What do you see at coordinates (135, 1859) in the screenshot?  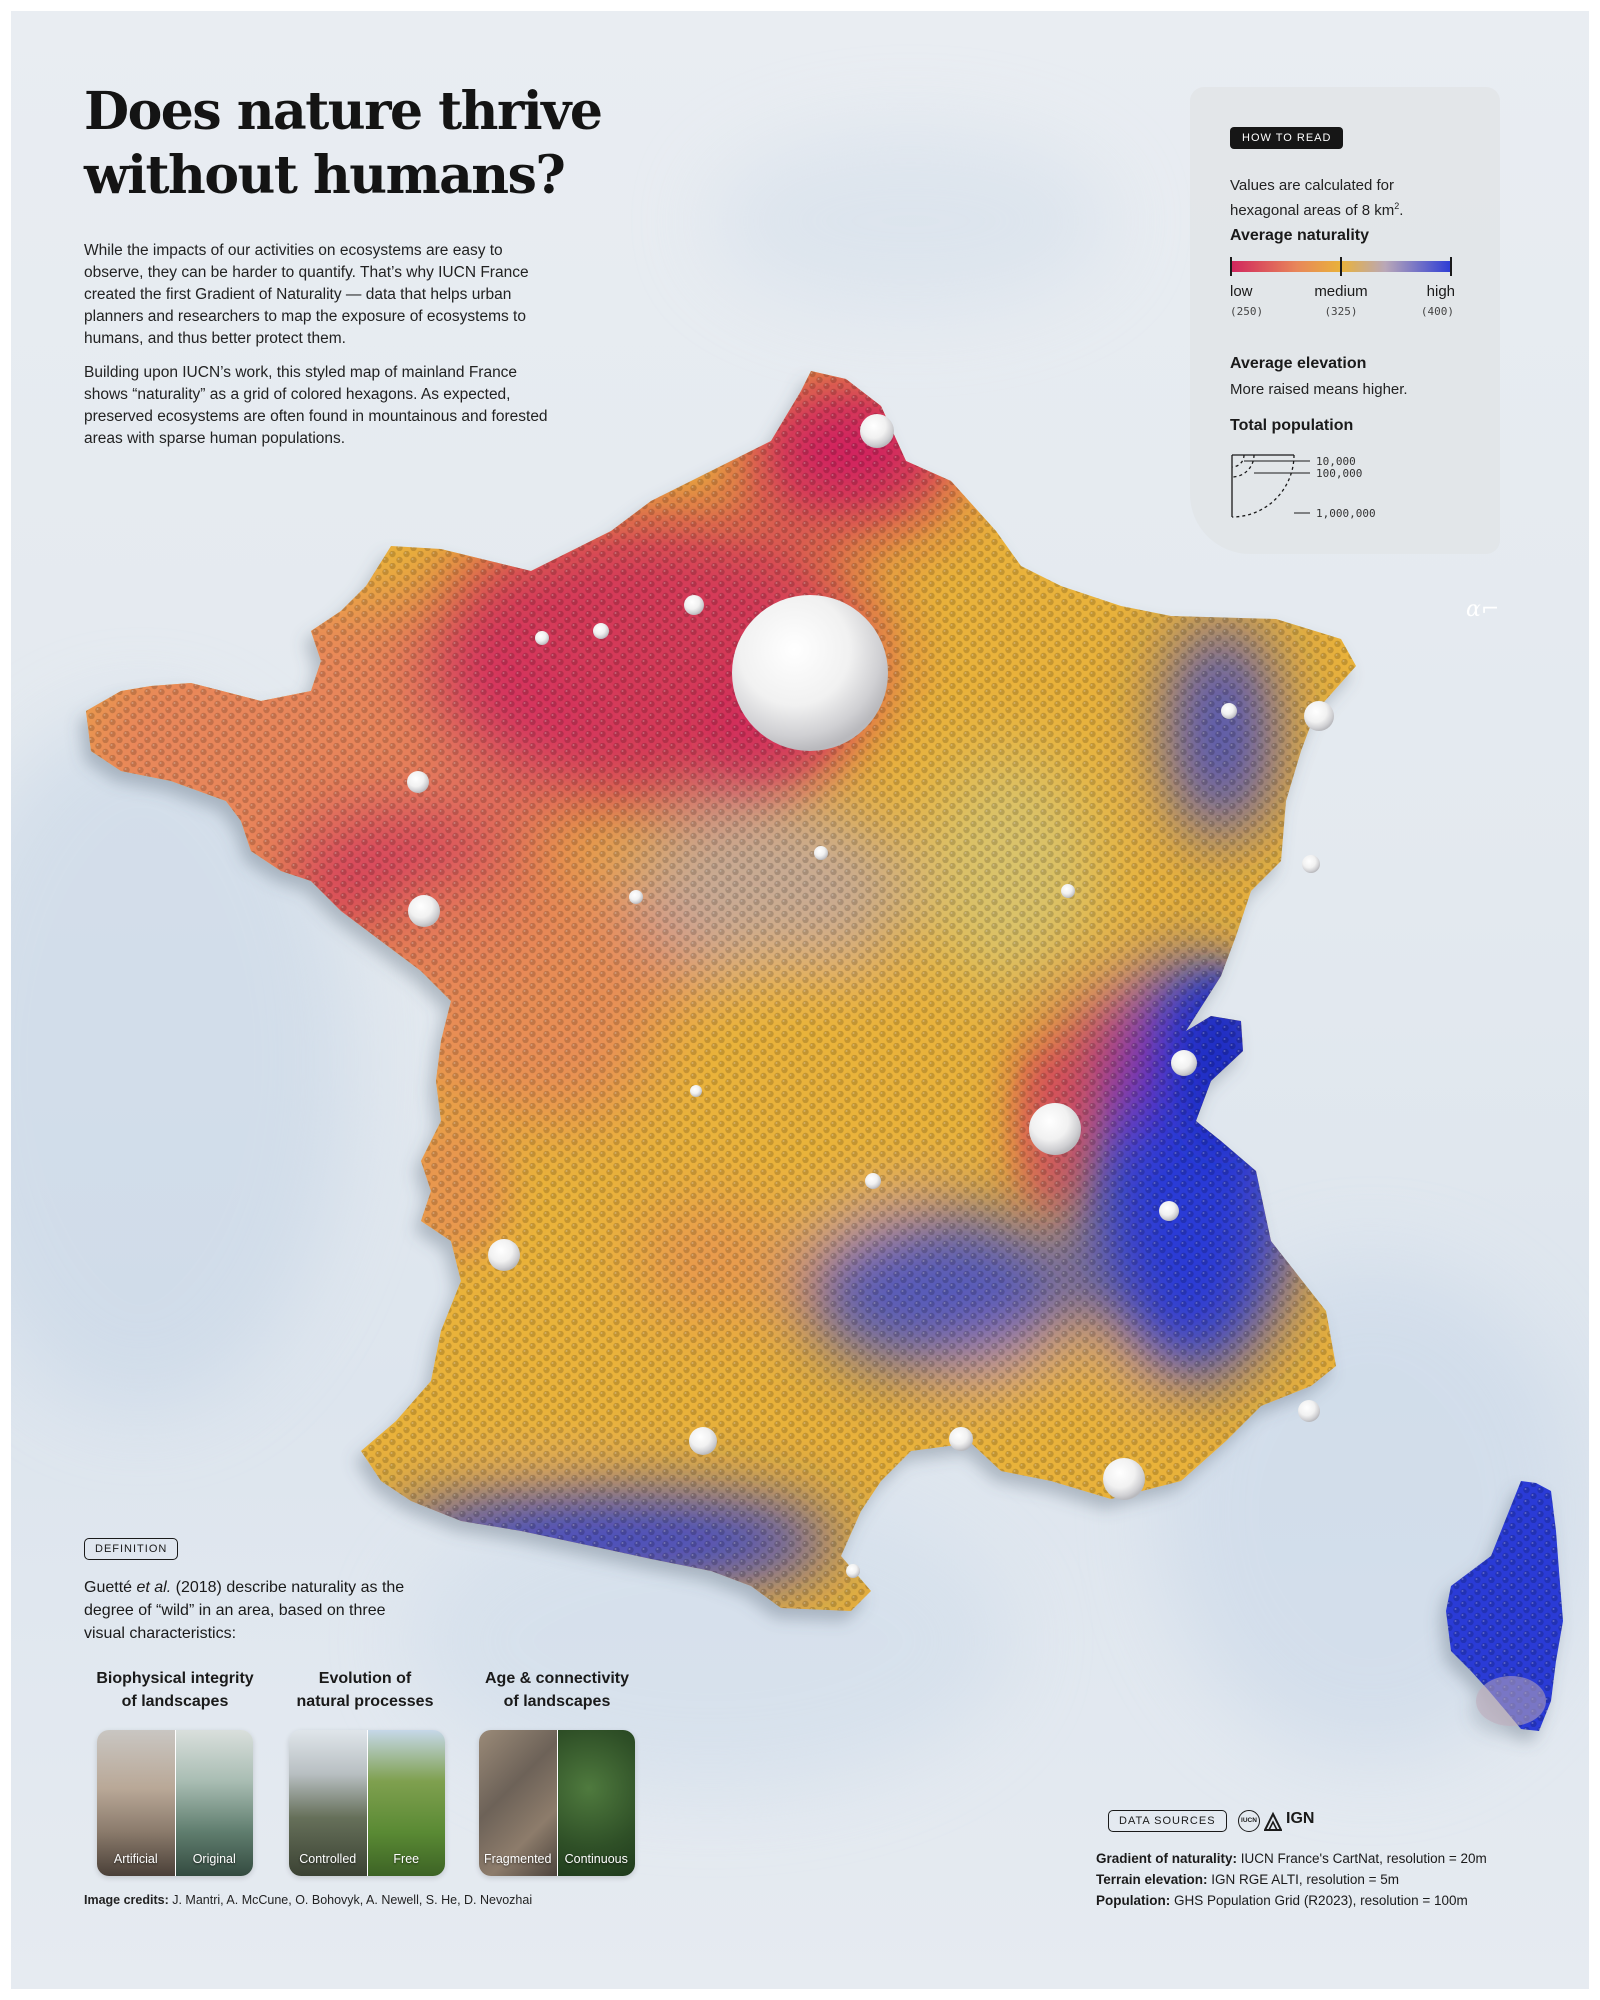 I see `photo-artificial-caption: Artificial` at bounding box center [135, 1859].